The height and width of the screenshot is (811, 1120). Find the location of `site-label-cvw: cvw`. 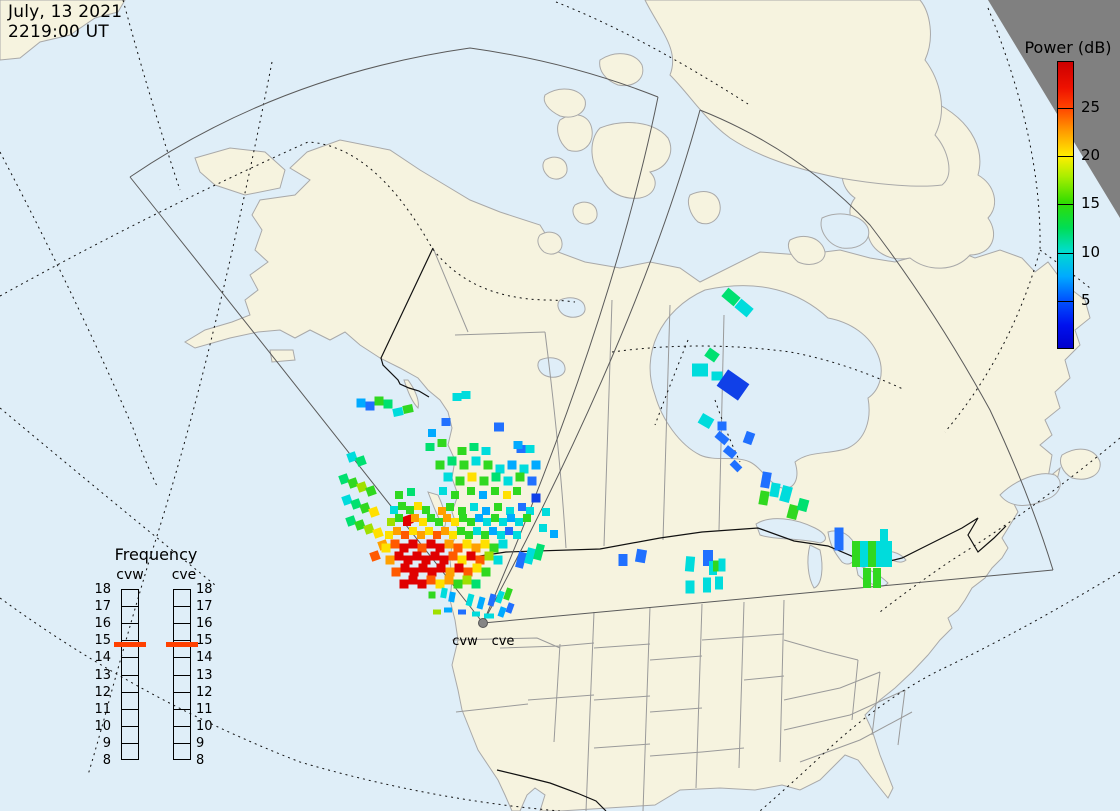

site-label-cvw: cvw is located at coordinates (465, 641).